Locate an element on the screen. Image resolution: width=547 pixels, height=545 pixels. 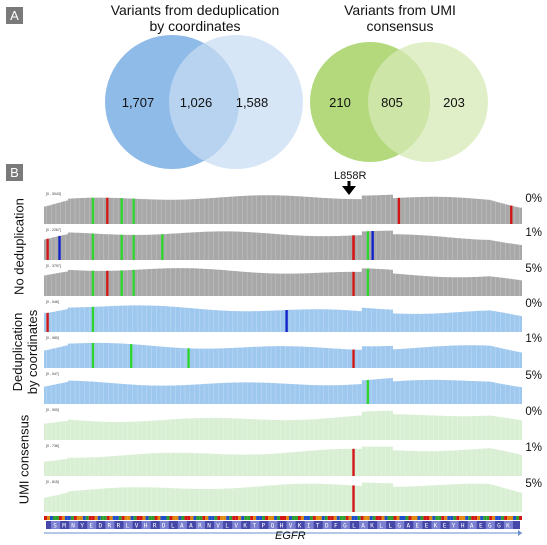
venn-1-left-count: 210 is located at coordinates (340, 102).